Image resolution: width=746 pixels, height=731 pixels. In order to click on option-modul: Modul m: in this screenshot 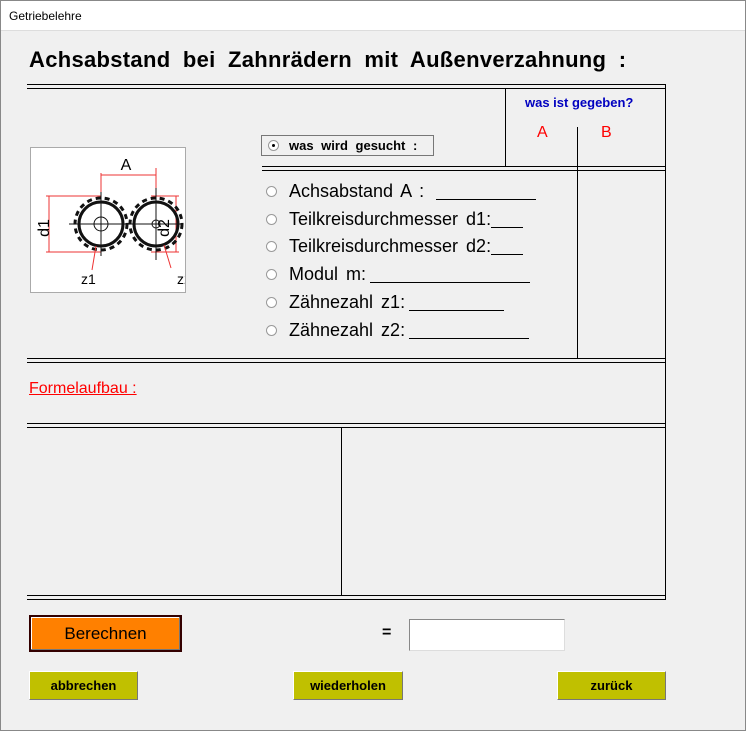, I will do `click(398, 274)`.